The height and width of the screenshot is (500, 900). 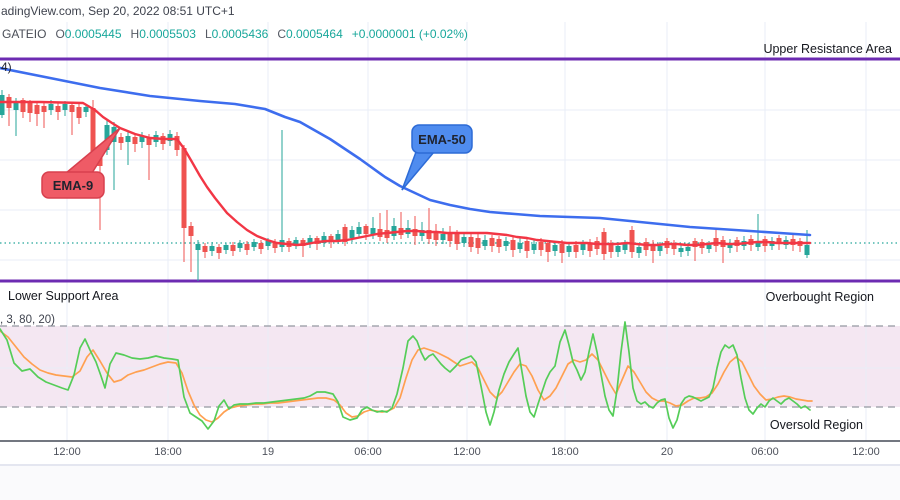 I want to click on ema50-callout-pointer, so click(x=418, y=171).